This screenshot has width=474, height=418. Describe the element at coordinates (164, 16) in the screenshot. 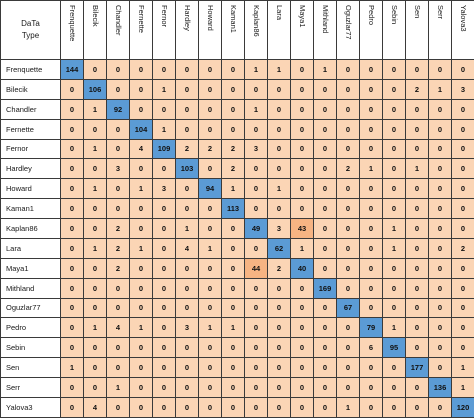

I see `column-header-label: Fernor` at that location.